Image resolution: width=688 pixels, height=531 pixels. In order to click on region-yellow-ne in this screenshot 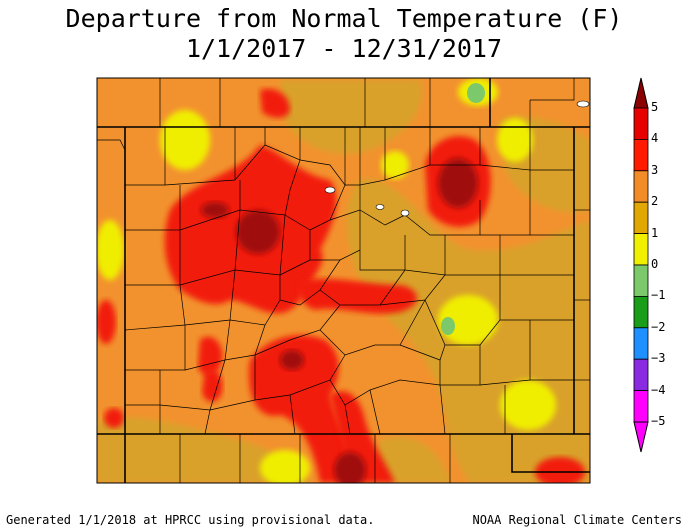, I will do `click(515, 140)`.